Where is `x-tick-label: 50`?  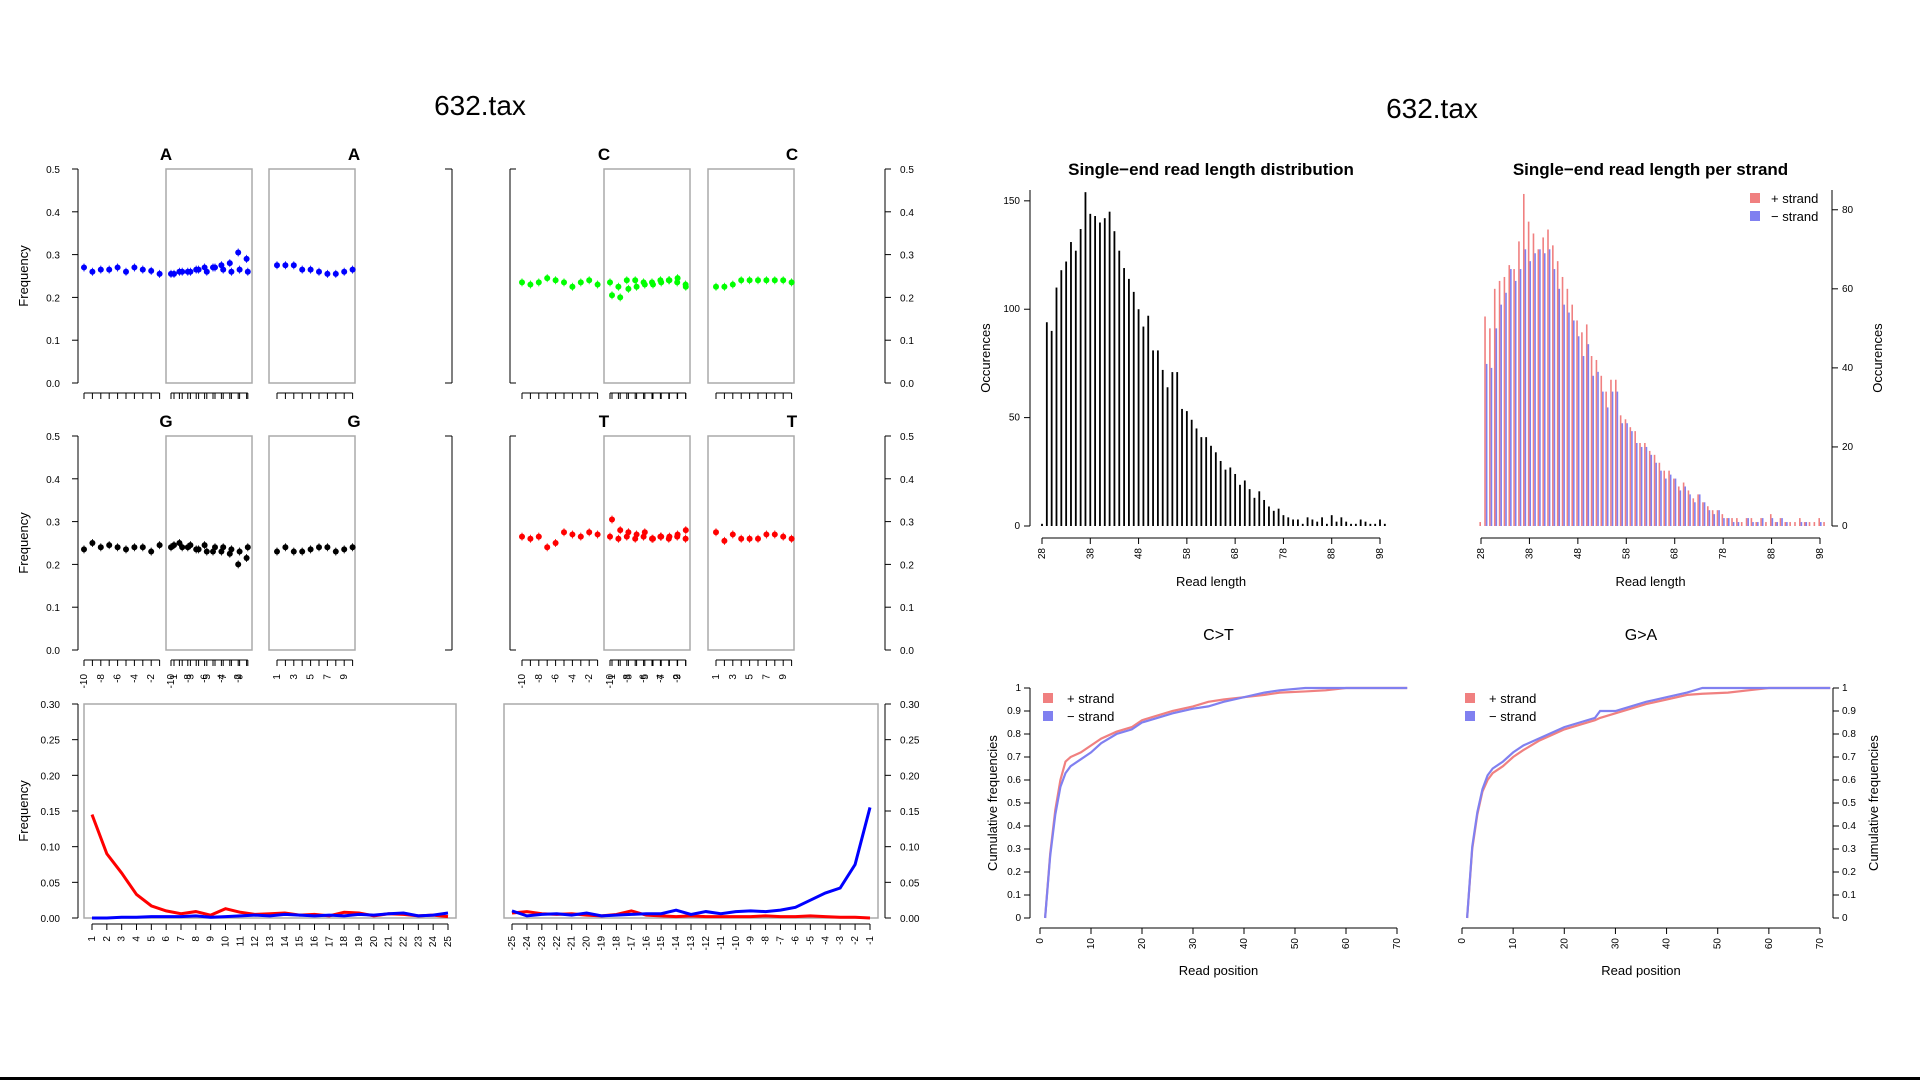
x-tick-label: 50 is located at coordinates (1295, 944).